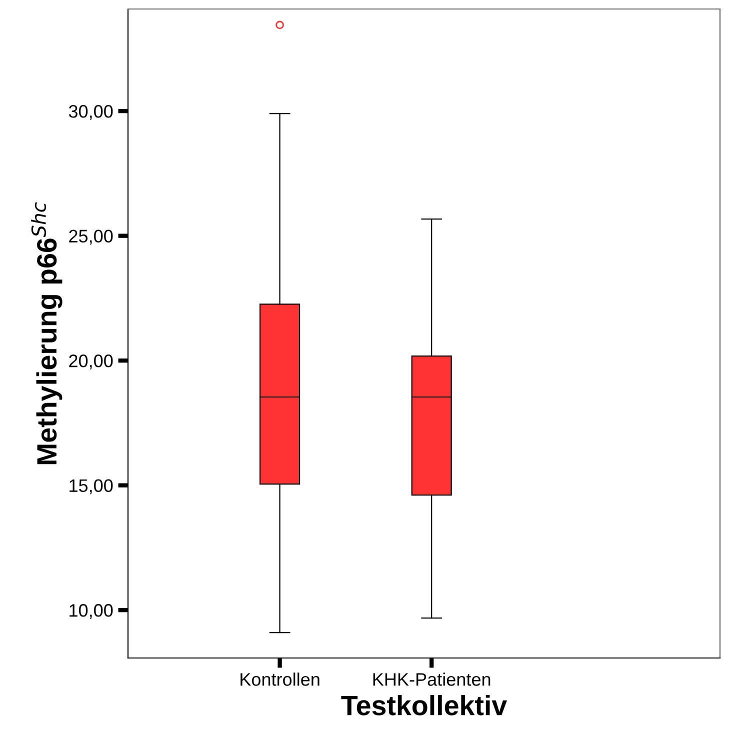 The height and width of the screenshot is (745, 731). I want to click on y-tick-label: 25,00, so click(91, 237).